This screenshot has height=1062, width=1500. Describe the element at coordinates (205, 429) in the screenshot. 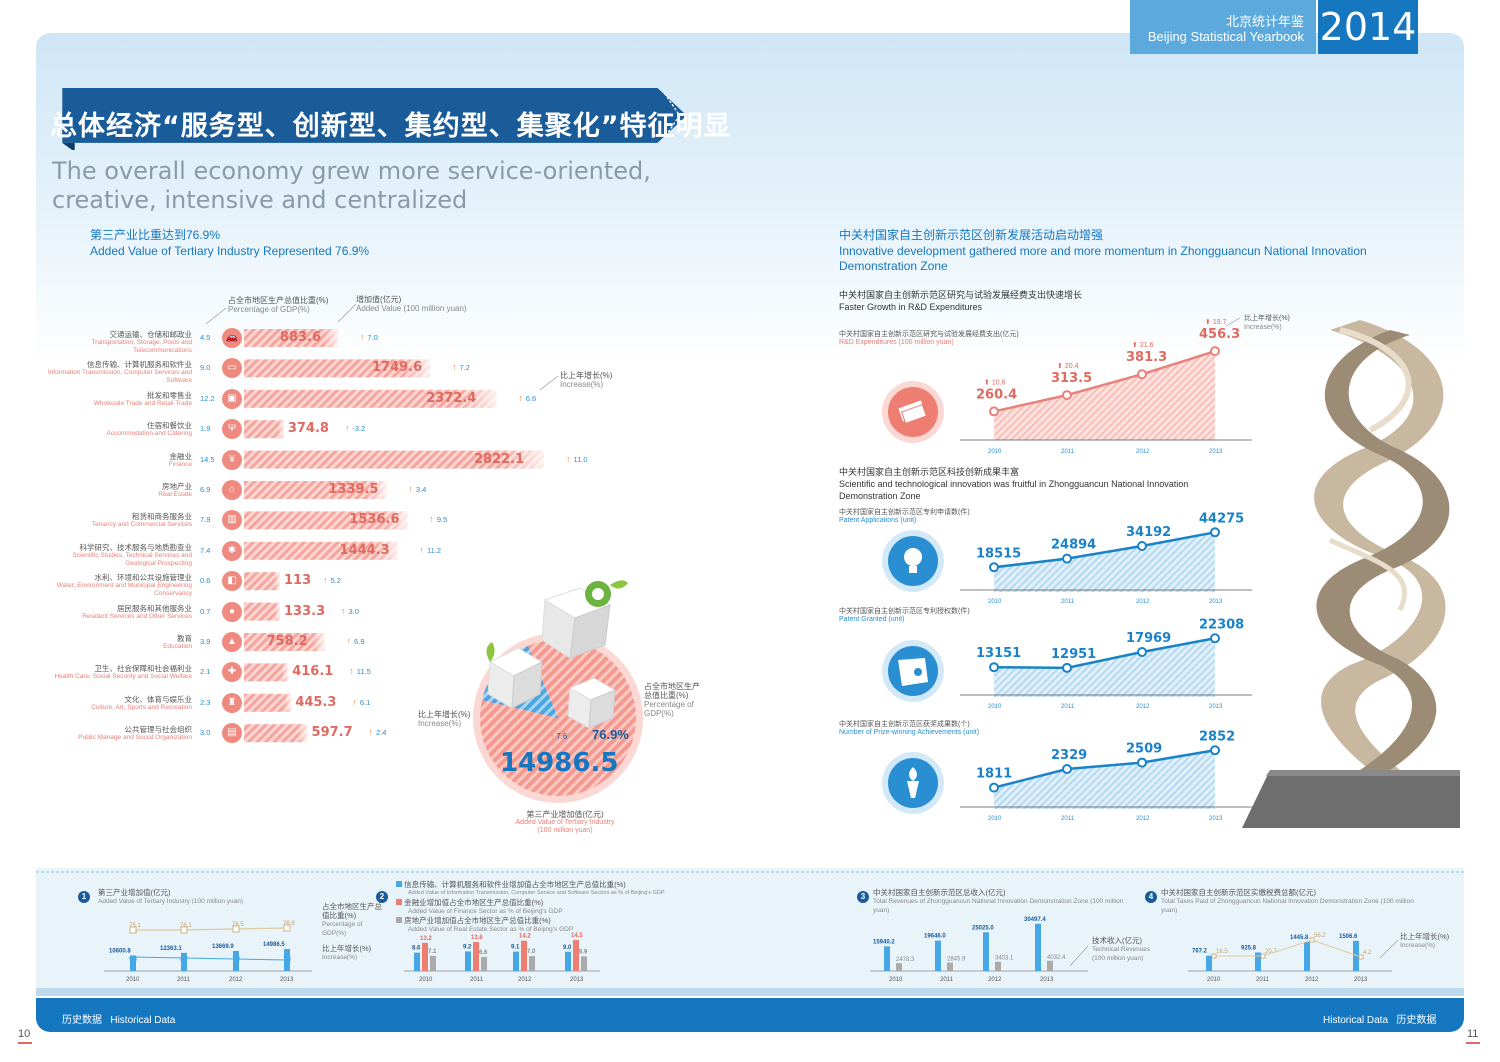

I see `industry-pct: 1.9` at that location.